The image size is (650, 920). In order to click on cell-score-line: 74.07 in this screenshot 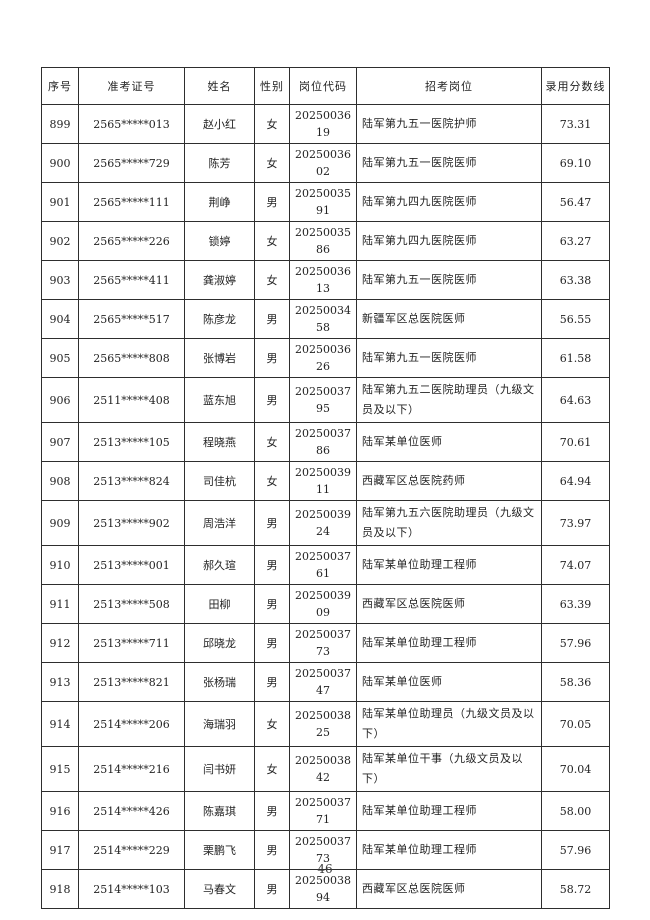, I will do `click(575, 565)`.